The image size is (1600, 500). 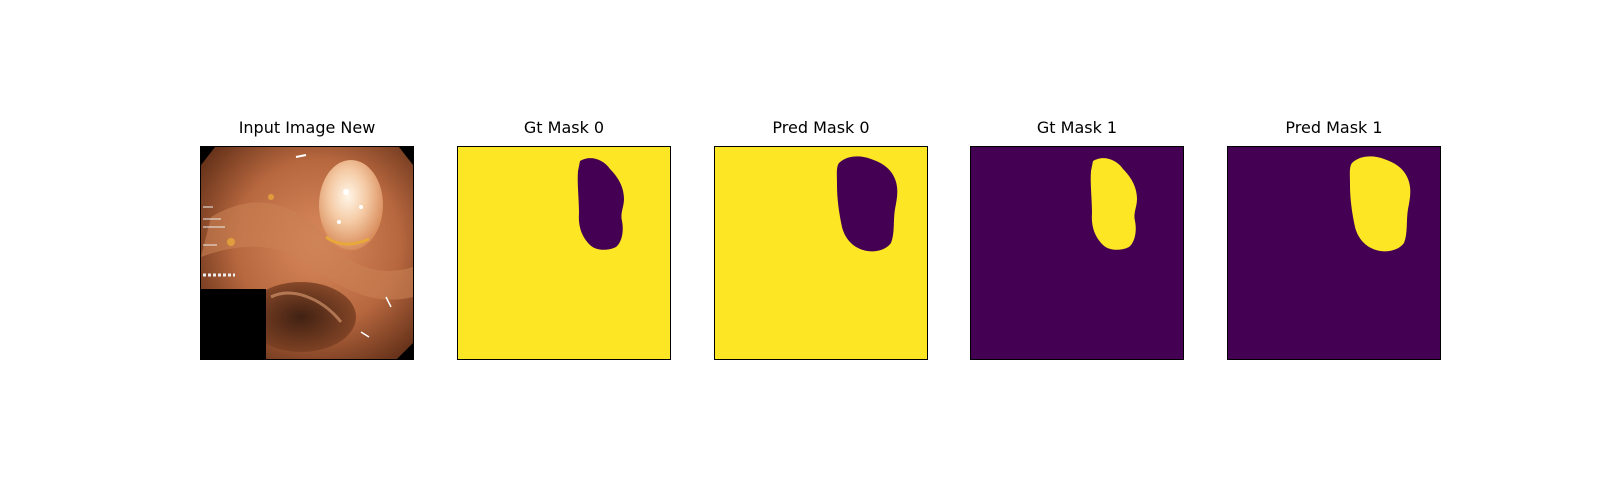 What do you see at coordinates (1334, 253) in the screenshot?
I see `pred-mask-1-image` at bounding box center [1334, 253].